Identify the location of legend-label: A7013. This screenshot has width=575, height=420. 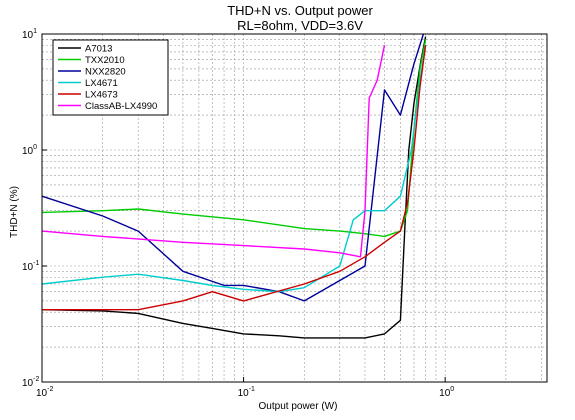
(98, 49).